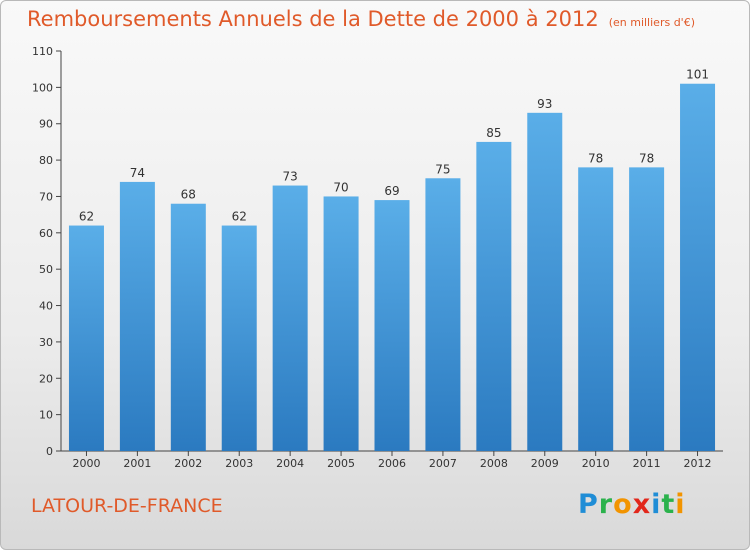 This screenshot has height=550, width=750. Describe the element at coordinates (290, 463) in the screenshot. I see `x-tick-label: 2004` at that location.